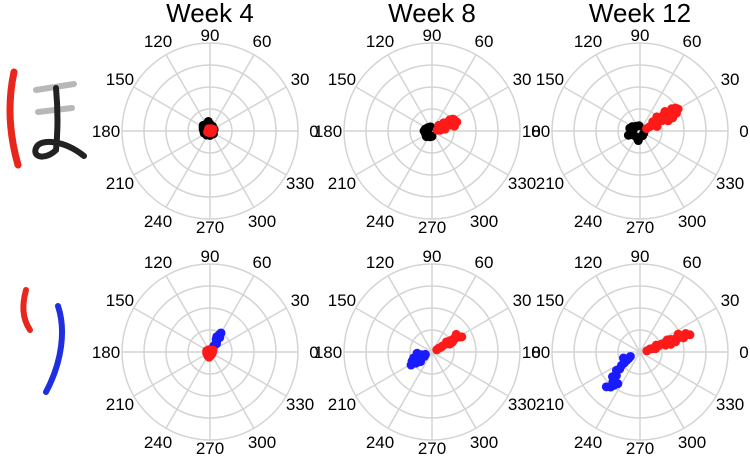 The height and width of the screenshot is (458, 750). What do you see at coordinates (54, 349) in the screenshot?
I see `glyph-ri-stroke-blue` at bounding box center [54, 349].